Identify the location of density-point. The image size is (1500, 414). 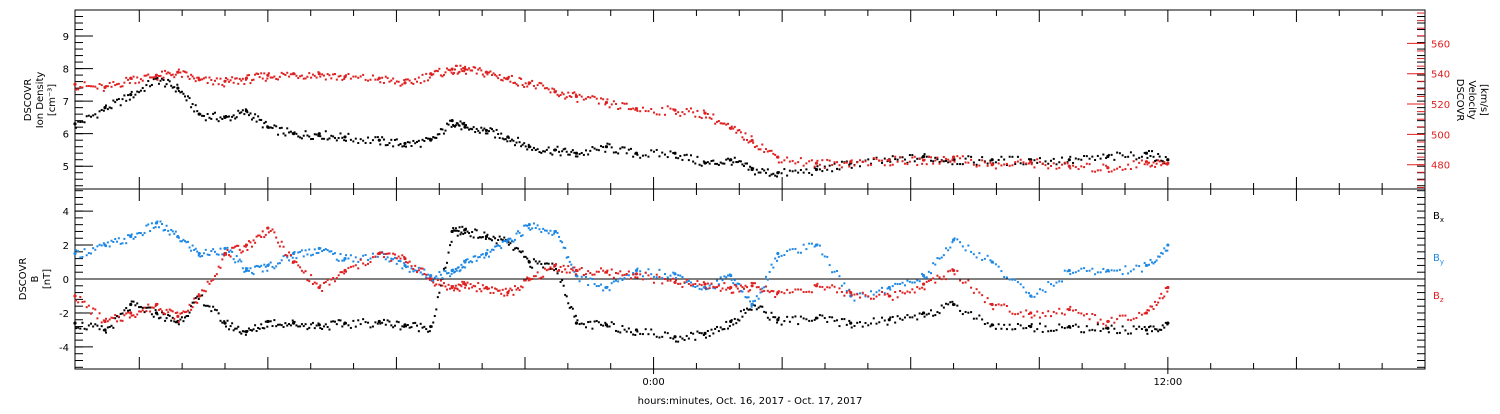
(293, 134).